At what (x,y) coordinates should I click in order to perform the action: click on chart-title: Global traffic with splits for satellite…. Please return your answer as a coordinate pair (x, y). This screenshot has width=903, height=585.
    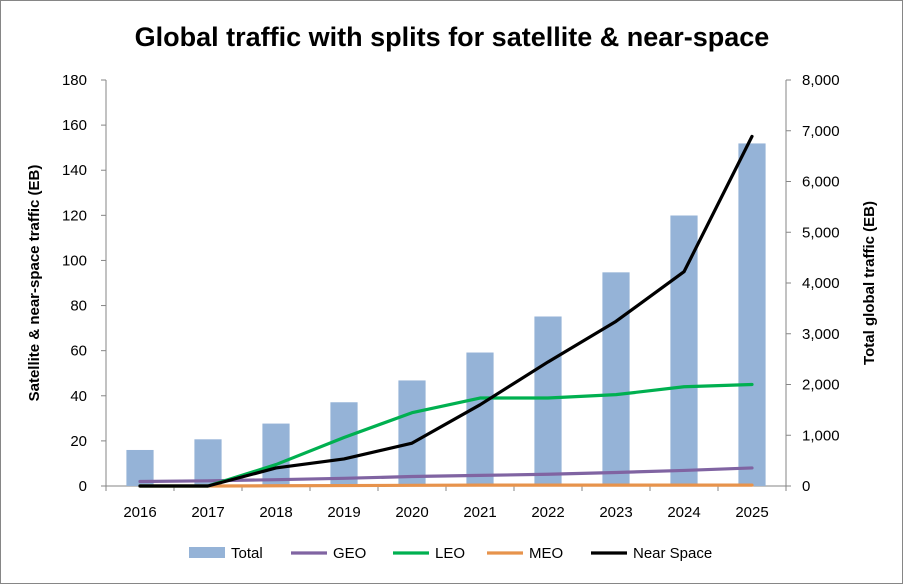
    Looking at the image, I should click on (452, 37).